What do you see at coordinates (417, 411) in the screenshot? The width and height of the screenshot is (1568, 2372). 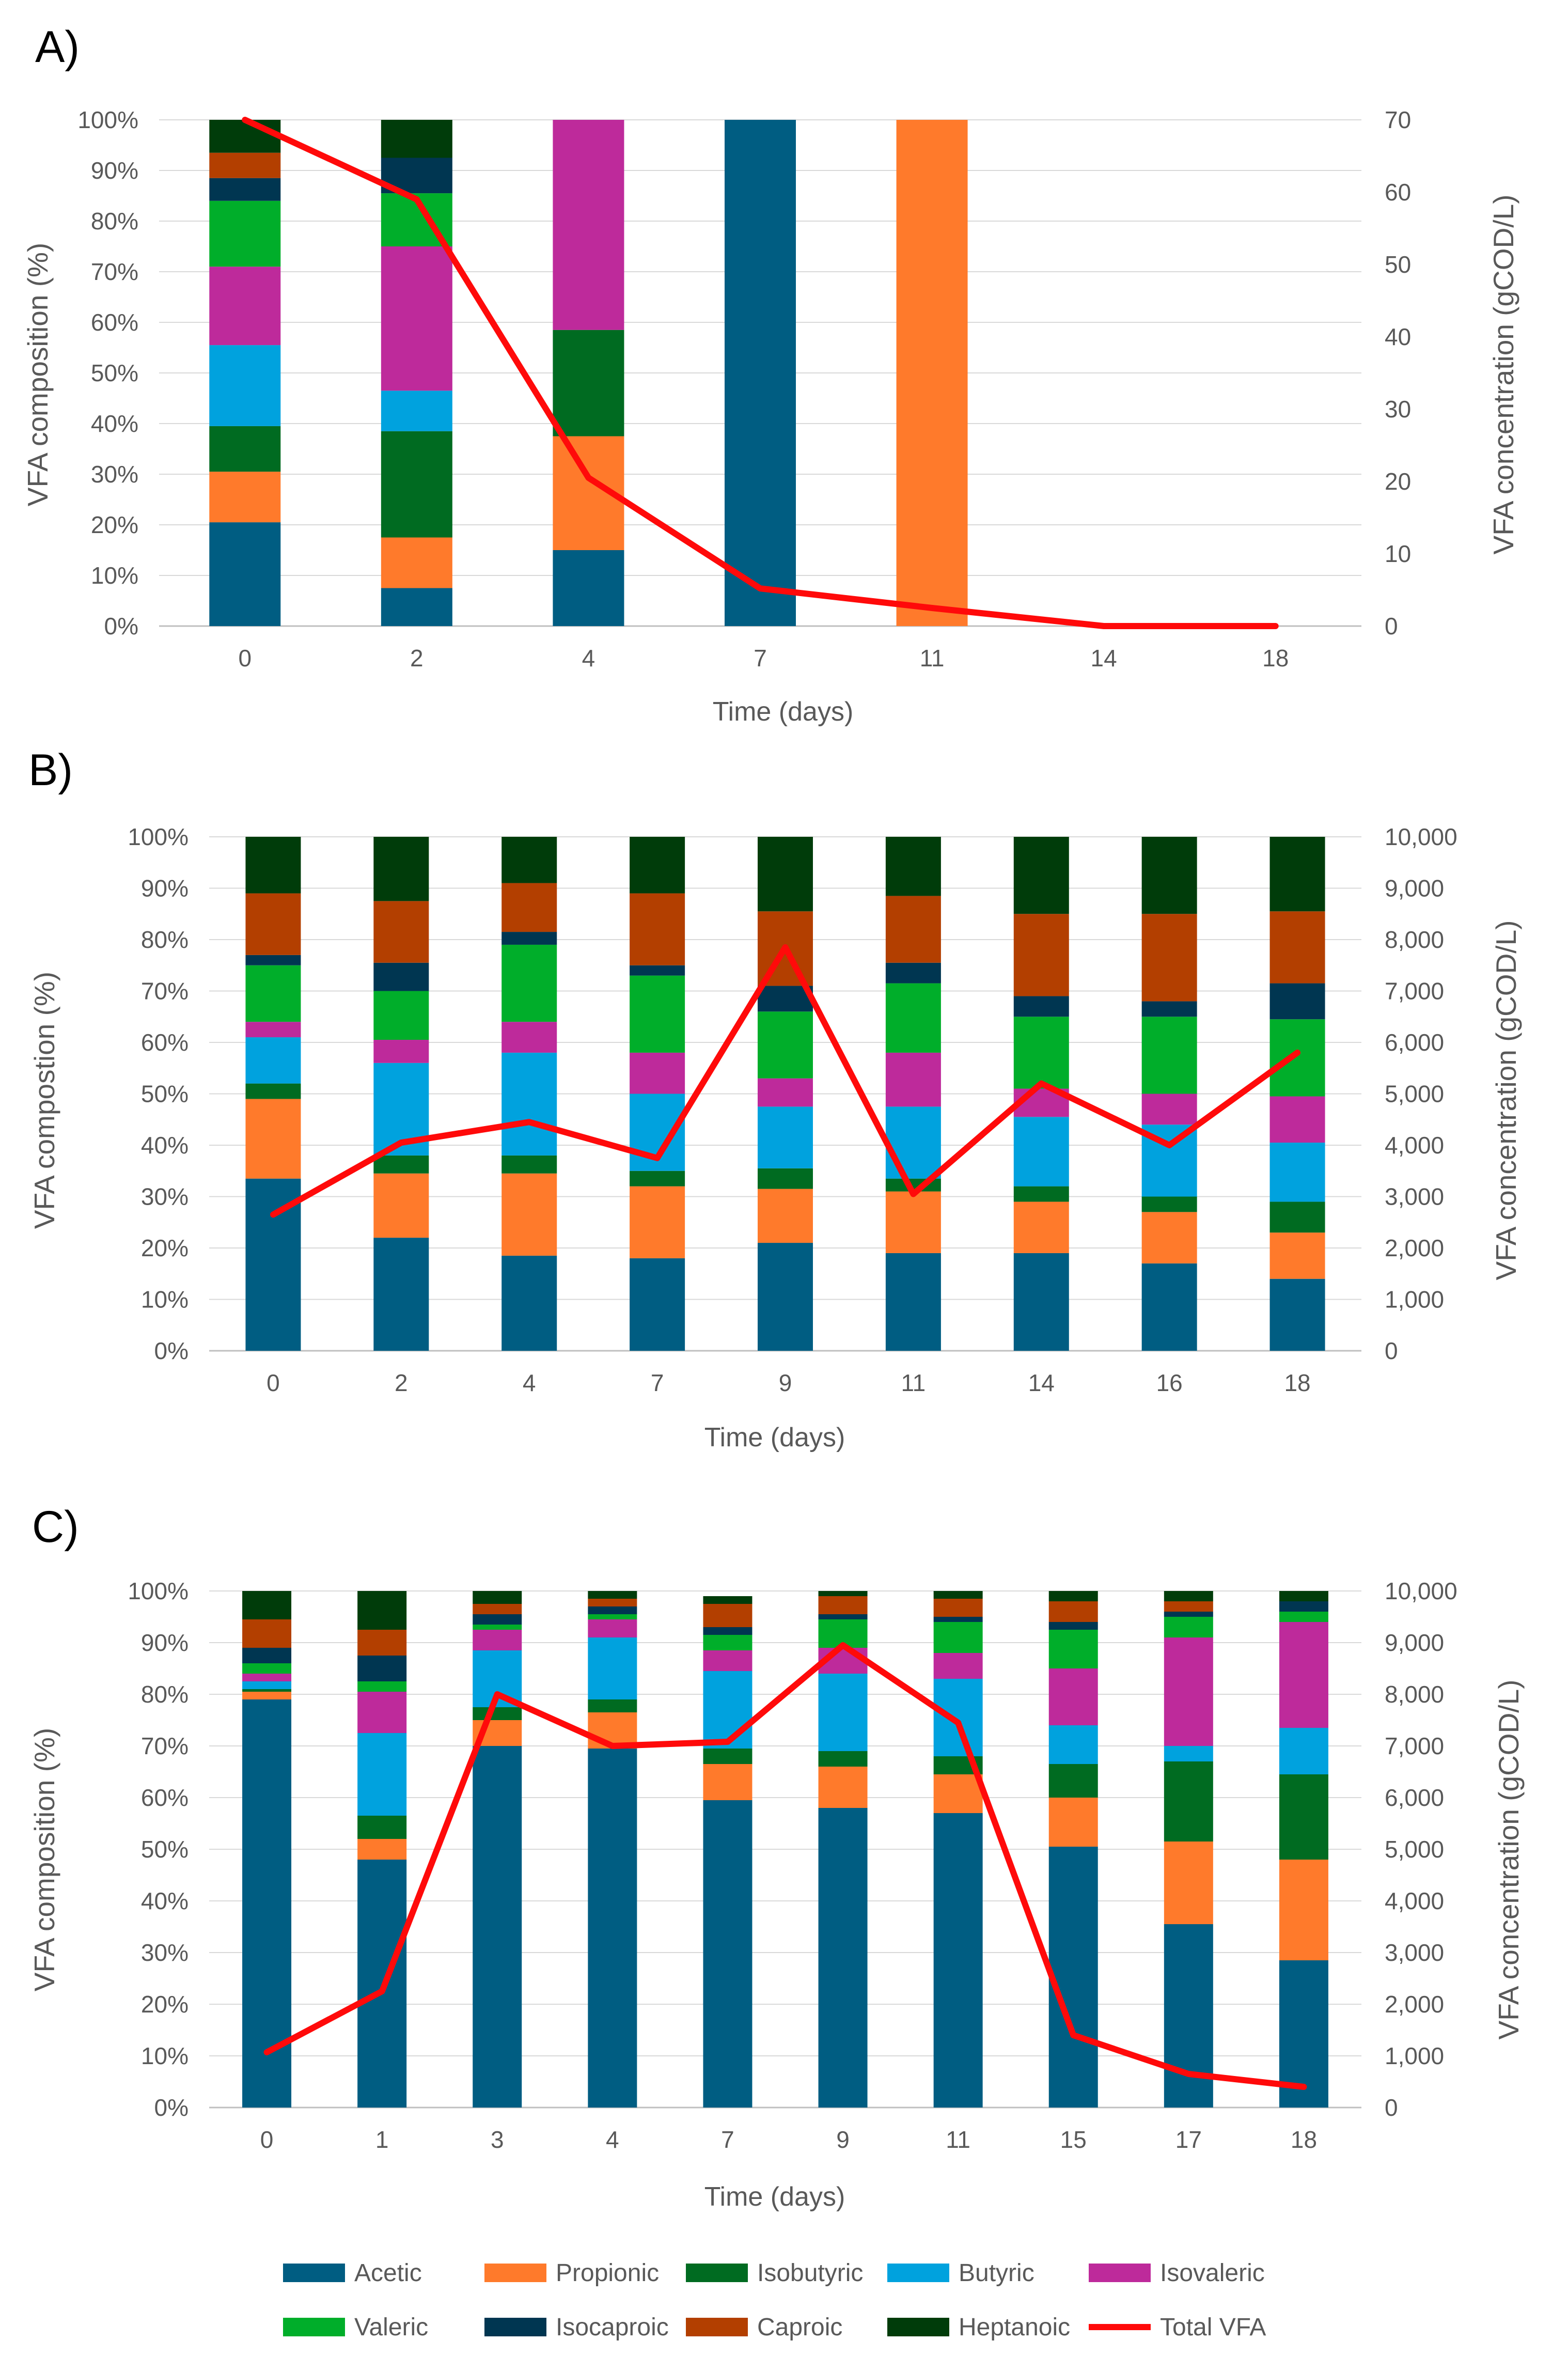 I see `bar-a-day-2-butyric` at bounding box center [417, 411].